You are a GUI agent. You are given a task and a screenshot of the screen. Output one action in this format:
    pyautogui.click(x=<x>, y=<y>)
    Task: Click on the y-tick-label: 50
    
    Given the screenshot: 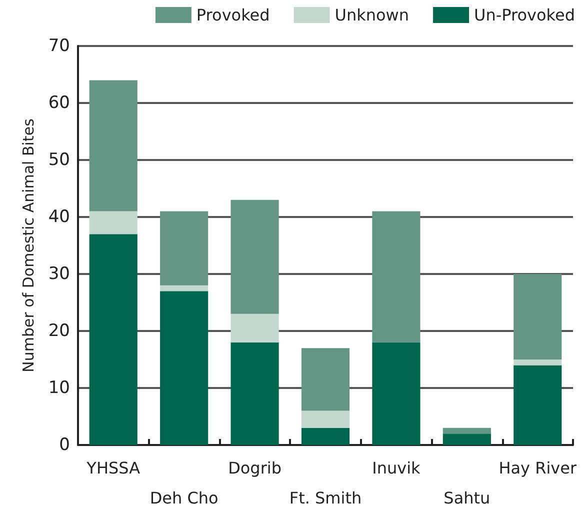 What is the action you would take?
    pyautogui.click(x=59, y=160)
    